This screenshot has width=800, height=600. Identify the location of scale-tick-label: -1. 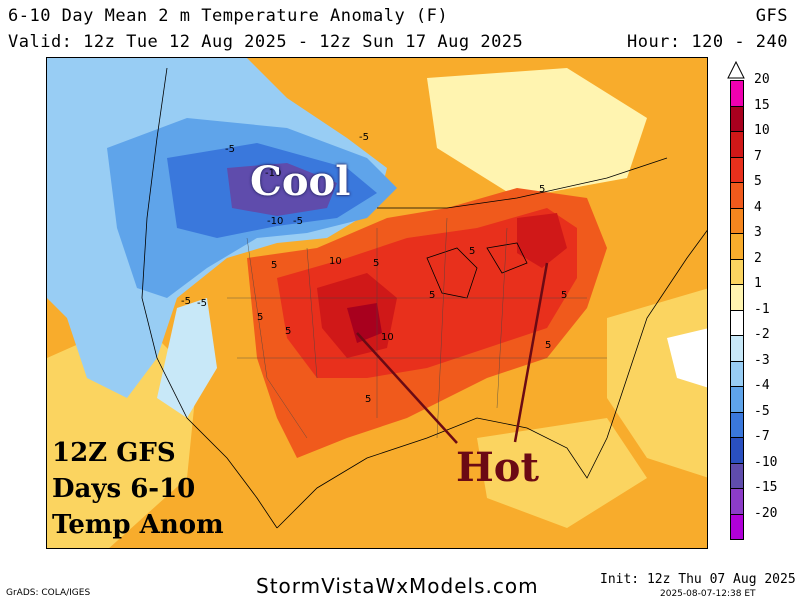
(762, 309).